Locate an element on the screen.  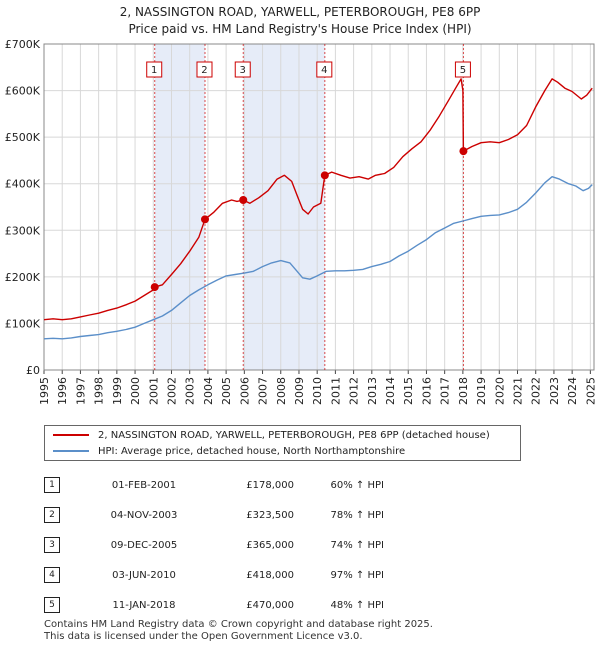
sale-date-cell: 09-DEC-2005 is located at coordinates (144, 545).